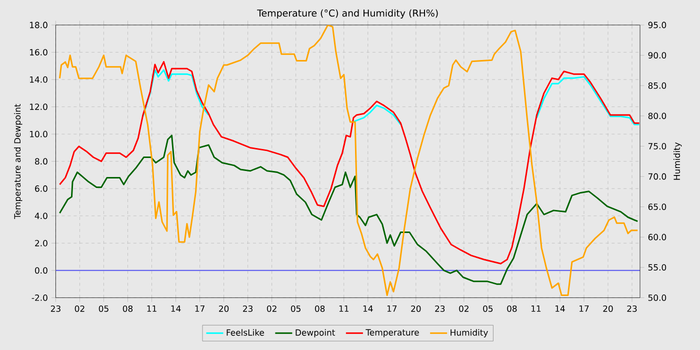 The image size is (700, 350). Describe the element at coordinates (39, 79) in the screenshot. I see `y-tick-label: 14.0` at that location.